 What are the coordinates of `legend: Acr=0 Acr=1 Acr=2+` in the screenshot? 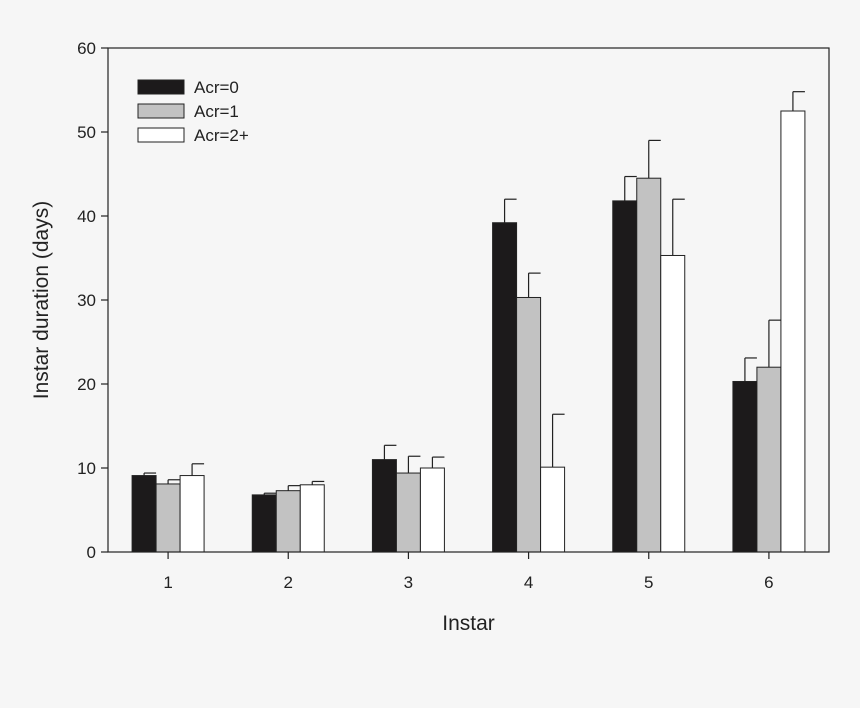 It's located at (193, 111).